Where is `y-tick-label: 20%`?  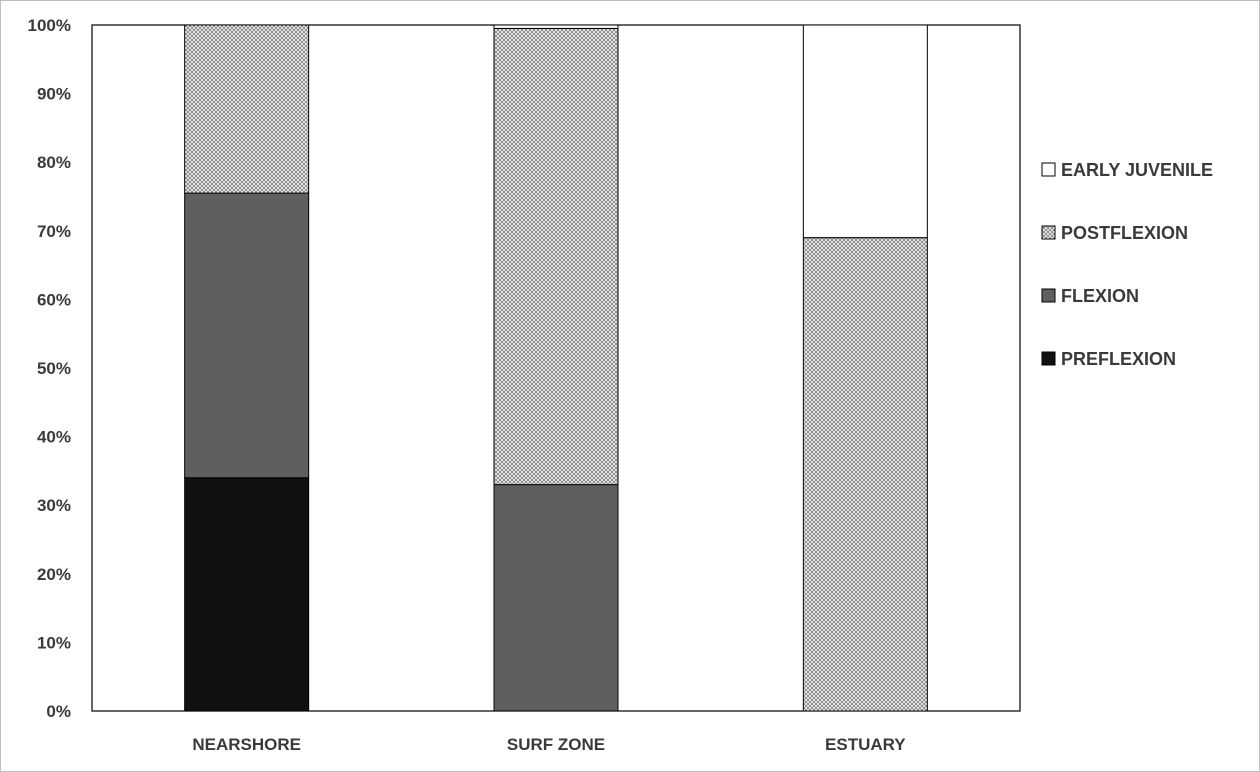
y-tick-label: 20% is located at coordinates (54, 574).